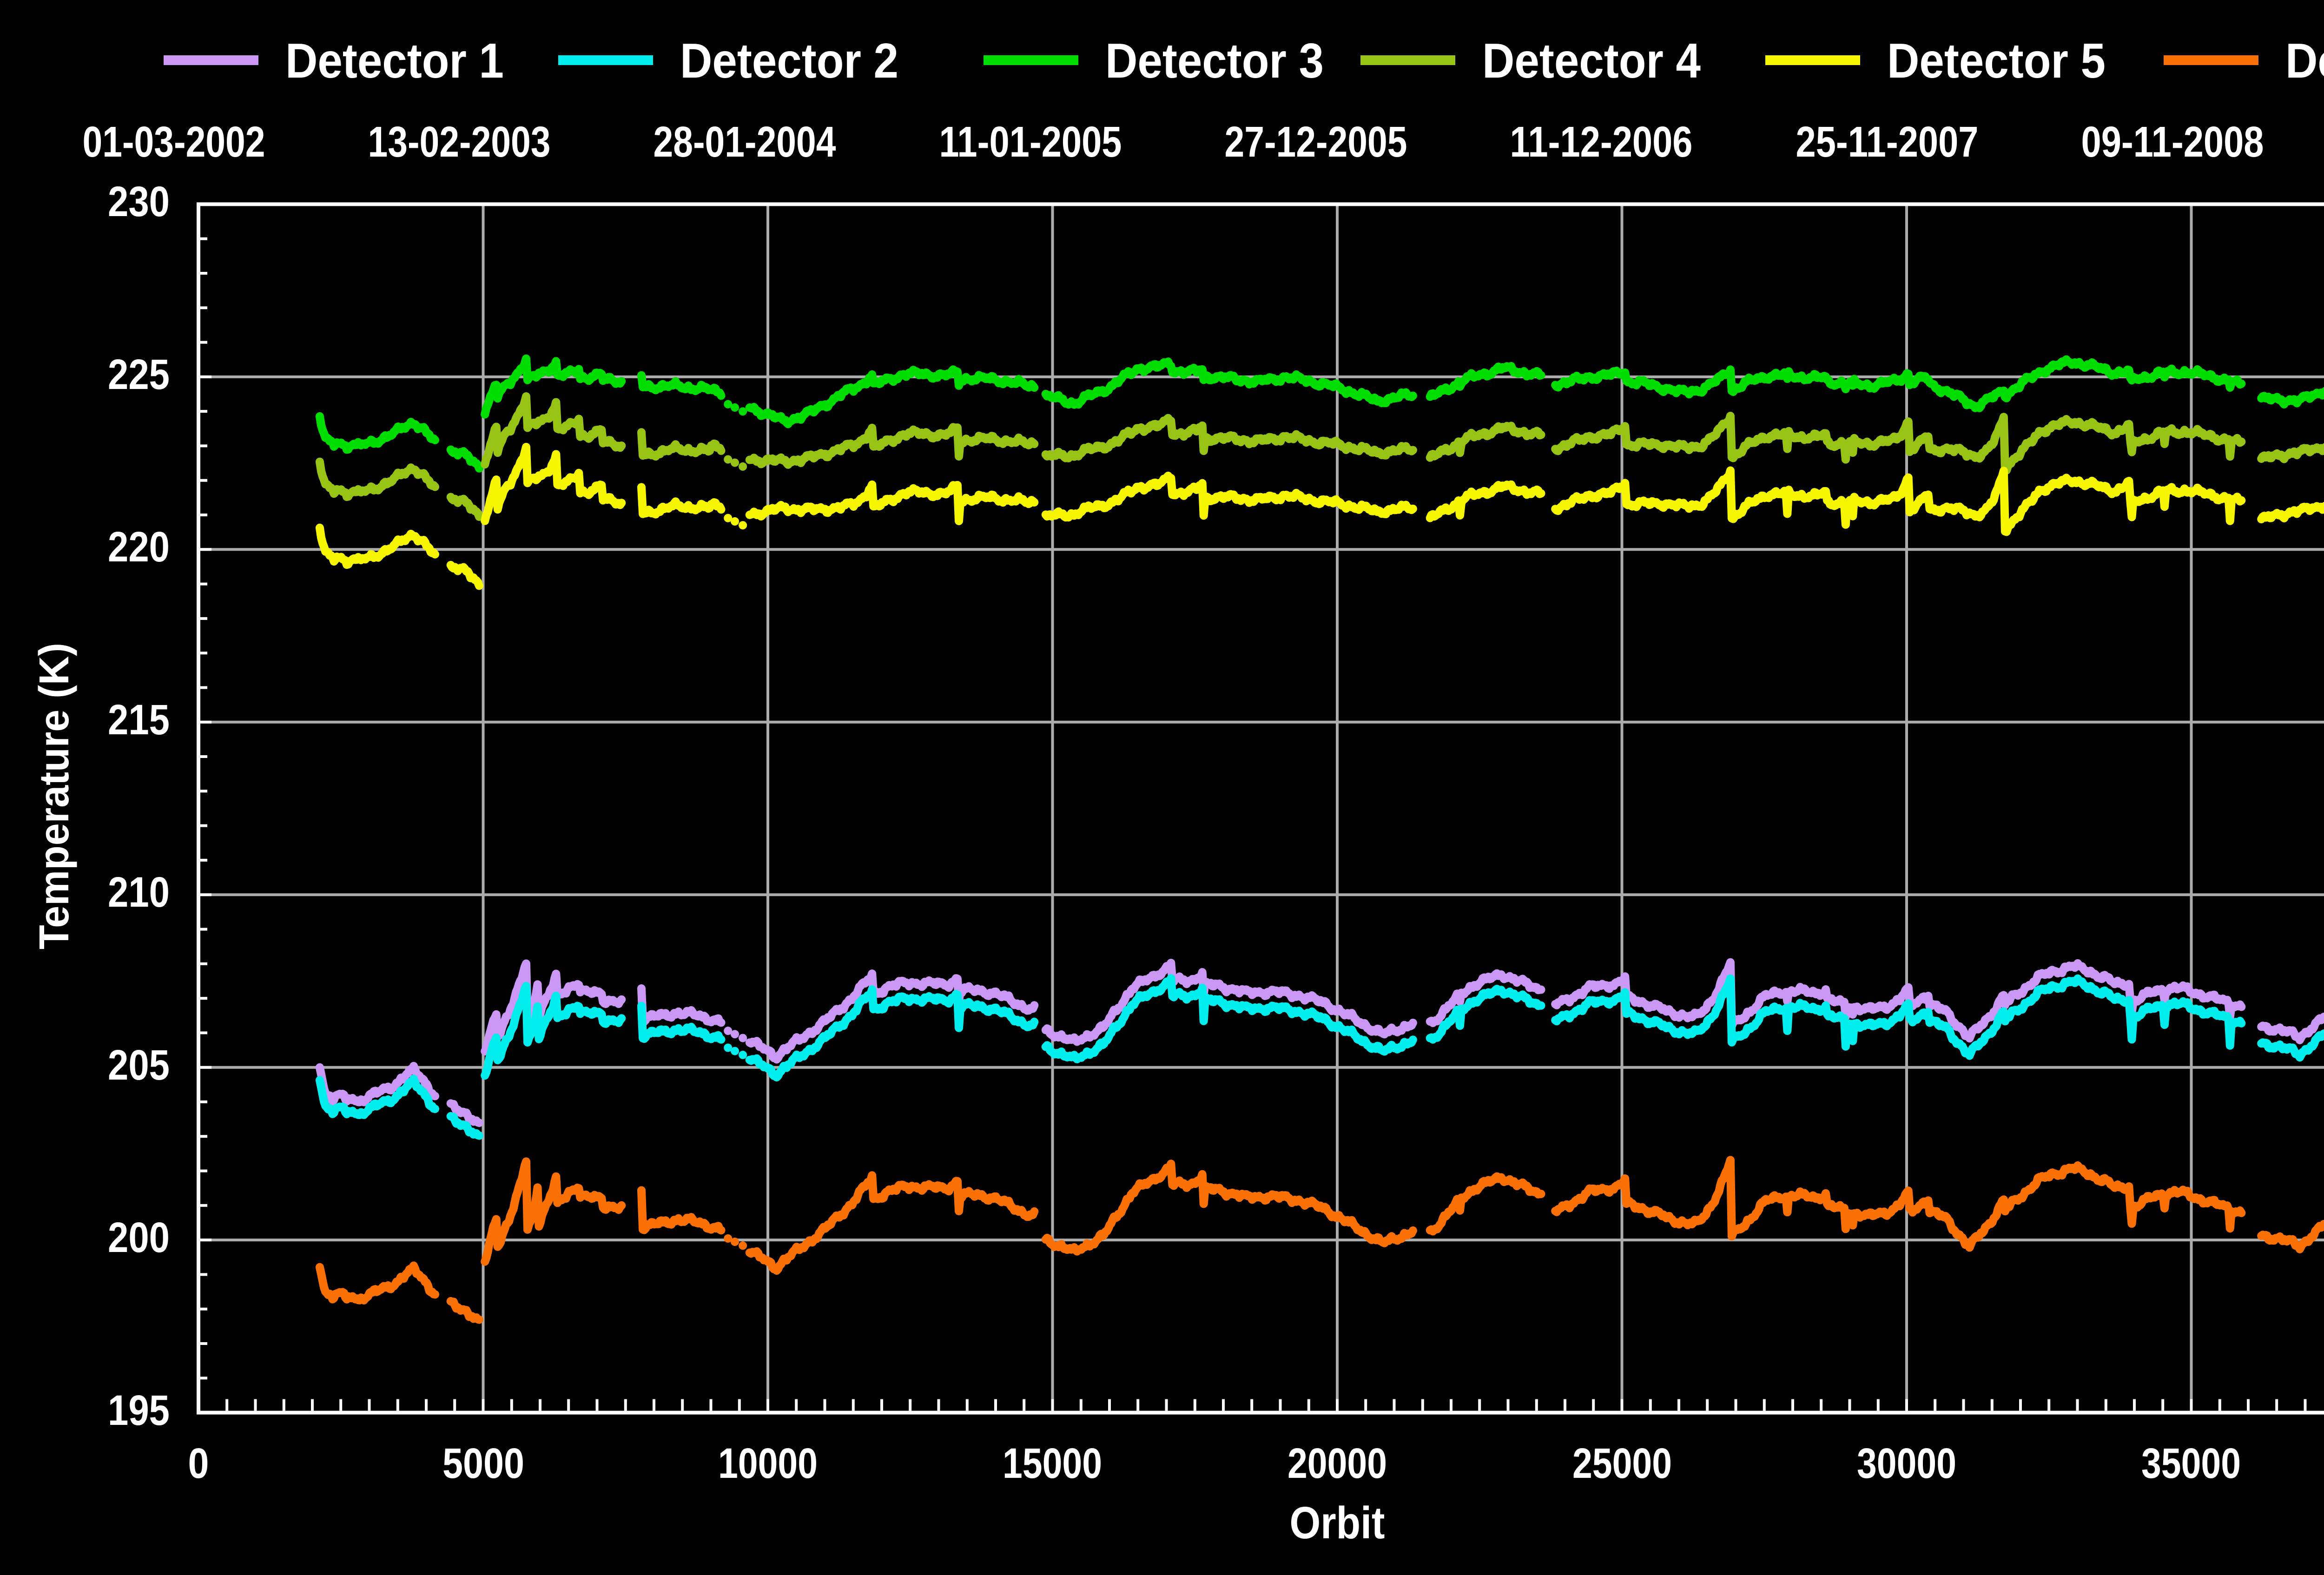  I want to click on svg-text: 230, so click(139, 201).